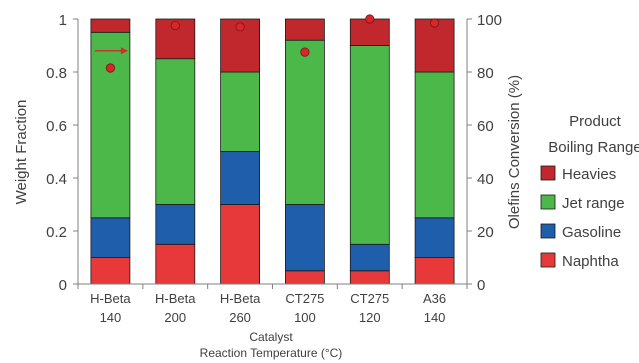 The height and width of the screenshot is (363, 639). What do you see at coordinates (56, 73) in the screenshot?
I see `y-tick-label: 0.8` at bounding box center [56, 73].